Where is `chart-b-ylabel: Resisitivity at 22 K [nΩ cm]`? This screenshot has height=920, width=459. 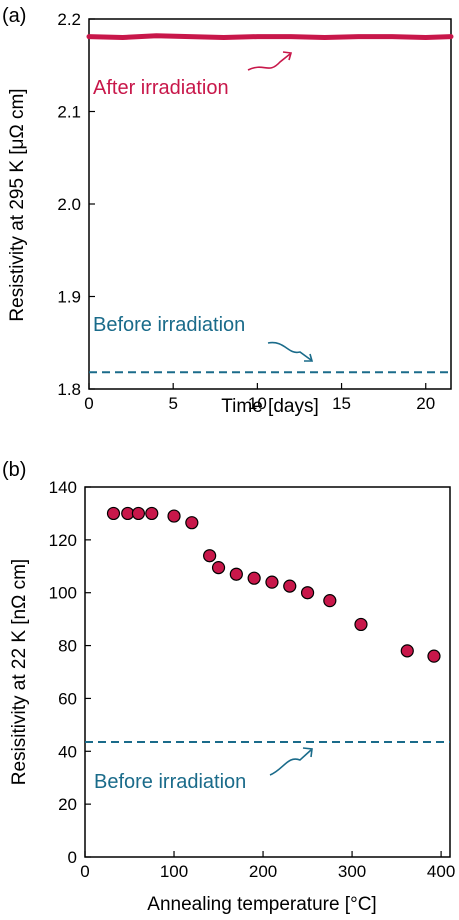
chart-b-ylabel: Resisitivity at 22 K [nΩ cm] is located at coordinates (19, 672).